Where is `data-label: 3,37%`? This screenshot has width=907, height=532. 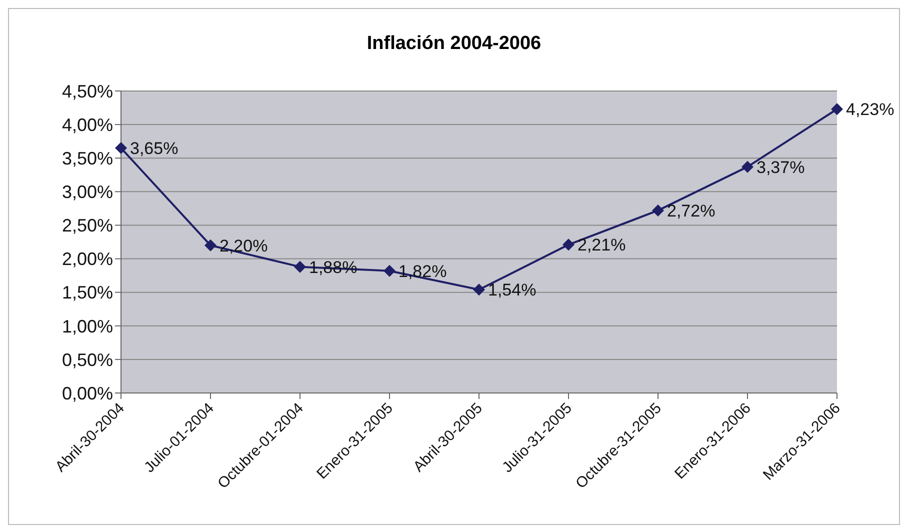
data-label: 3,37% is located at coordinates (780, 167).